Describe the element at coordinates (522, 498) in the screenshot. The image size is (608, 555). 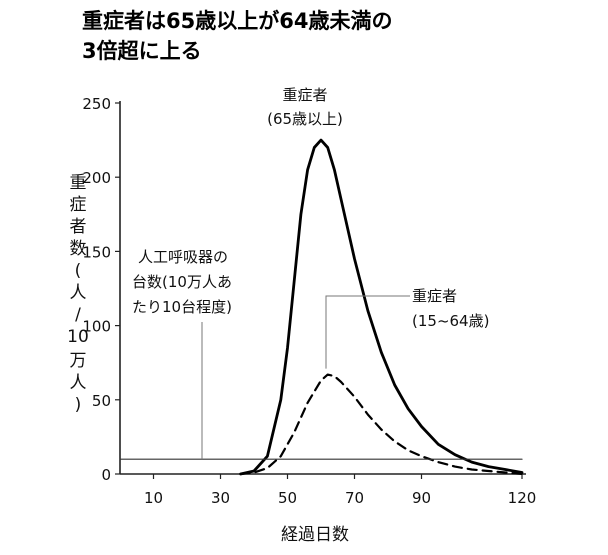
I see `x-tick-label: 120` at that location.